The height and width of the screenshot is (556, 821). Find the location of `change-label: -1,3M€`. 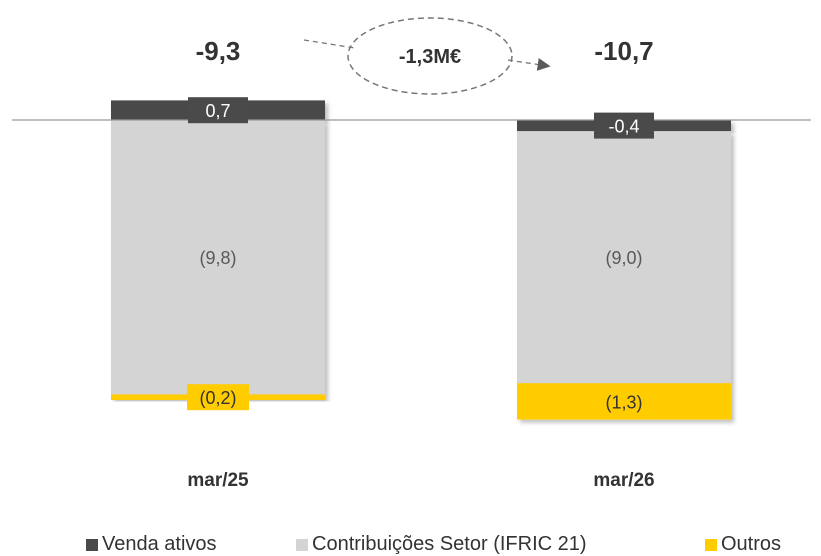

change-label: -1,3M€ is located at coordinates (430, 57).